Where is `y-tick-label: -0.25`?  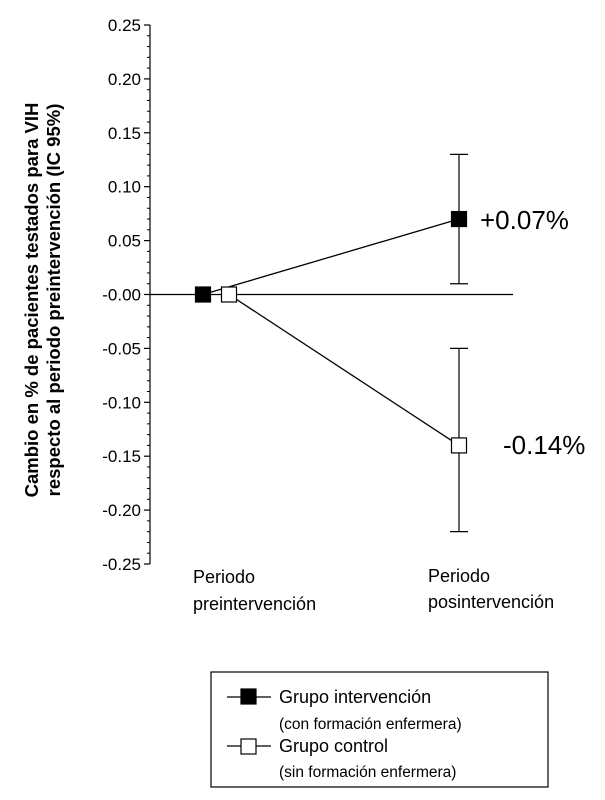 y-tick-label: -0.25 is located at coordinates (121, 564).